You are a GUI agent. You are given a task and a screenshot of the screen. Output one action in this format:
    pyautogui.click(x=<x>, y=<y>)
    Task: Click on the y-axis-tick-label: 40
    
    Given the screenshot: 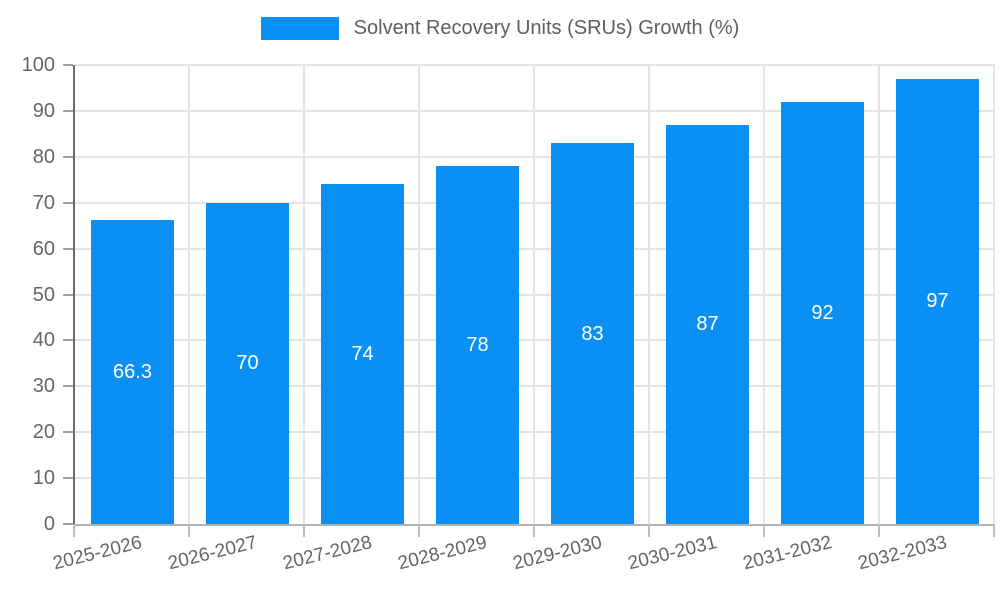 What is the action you would take?
    pyautogui.click(x=43, y=340)
    